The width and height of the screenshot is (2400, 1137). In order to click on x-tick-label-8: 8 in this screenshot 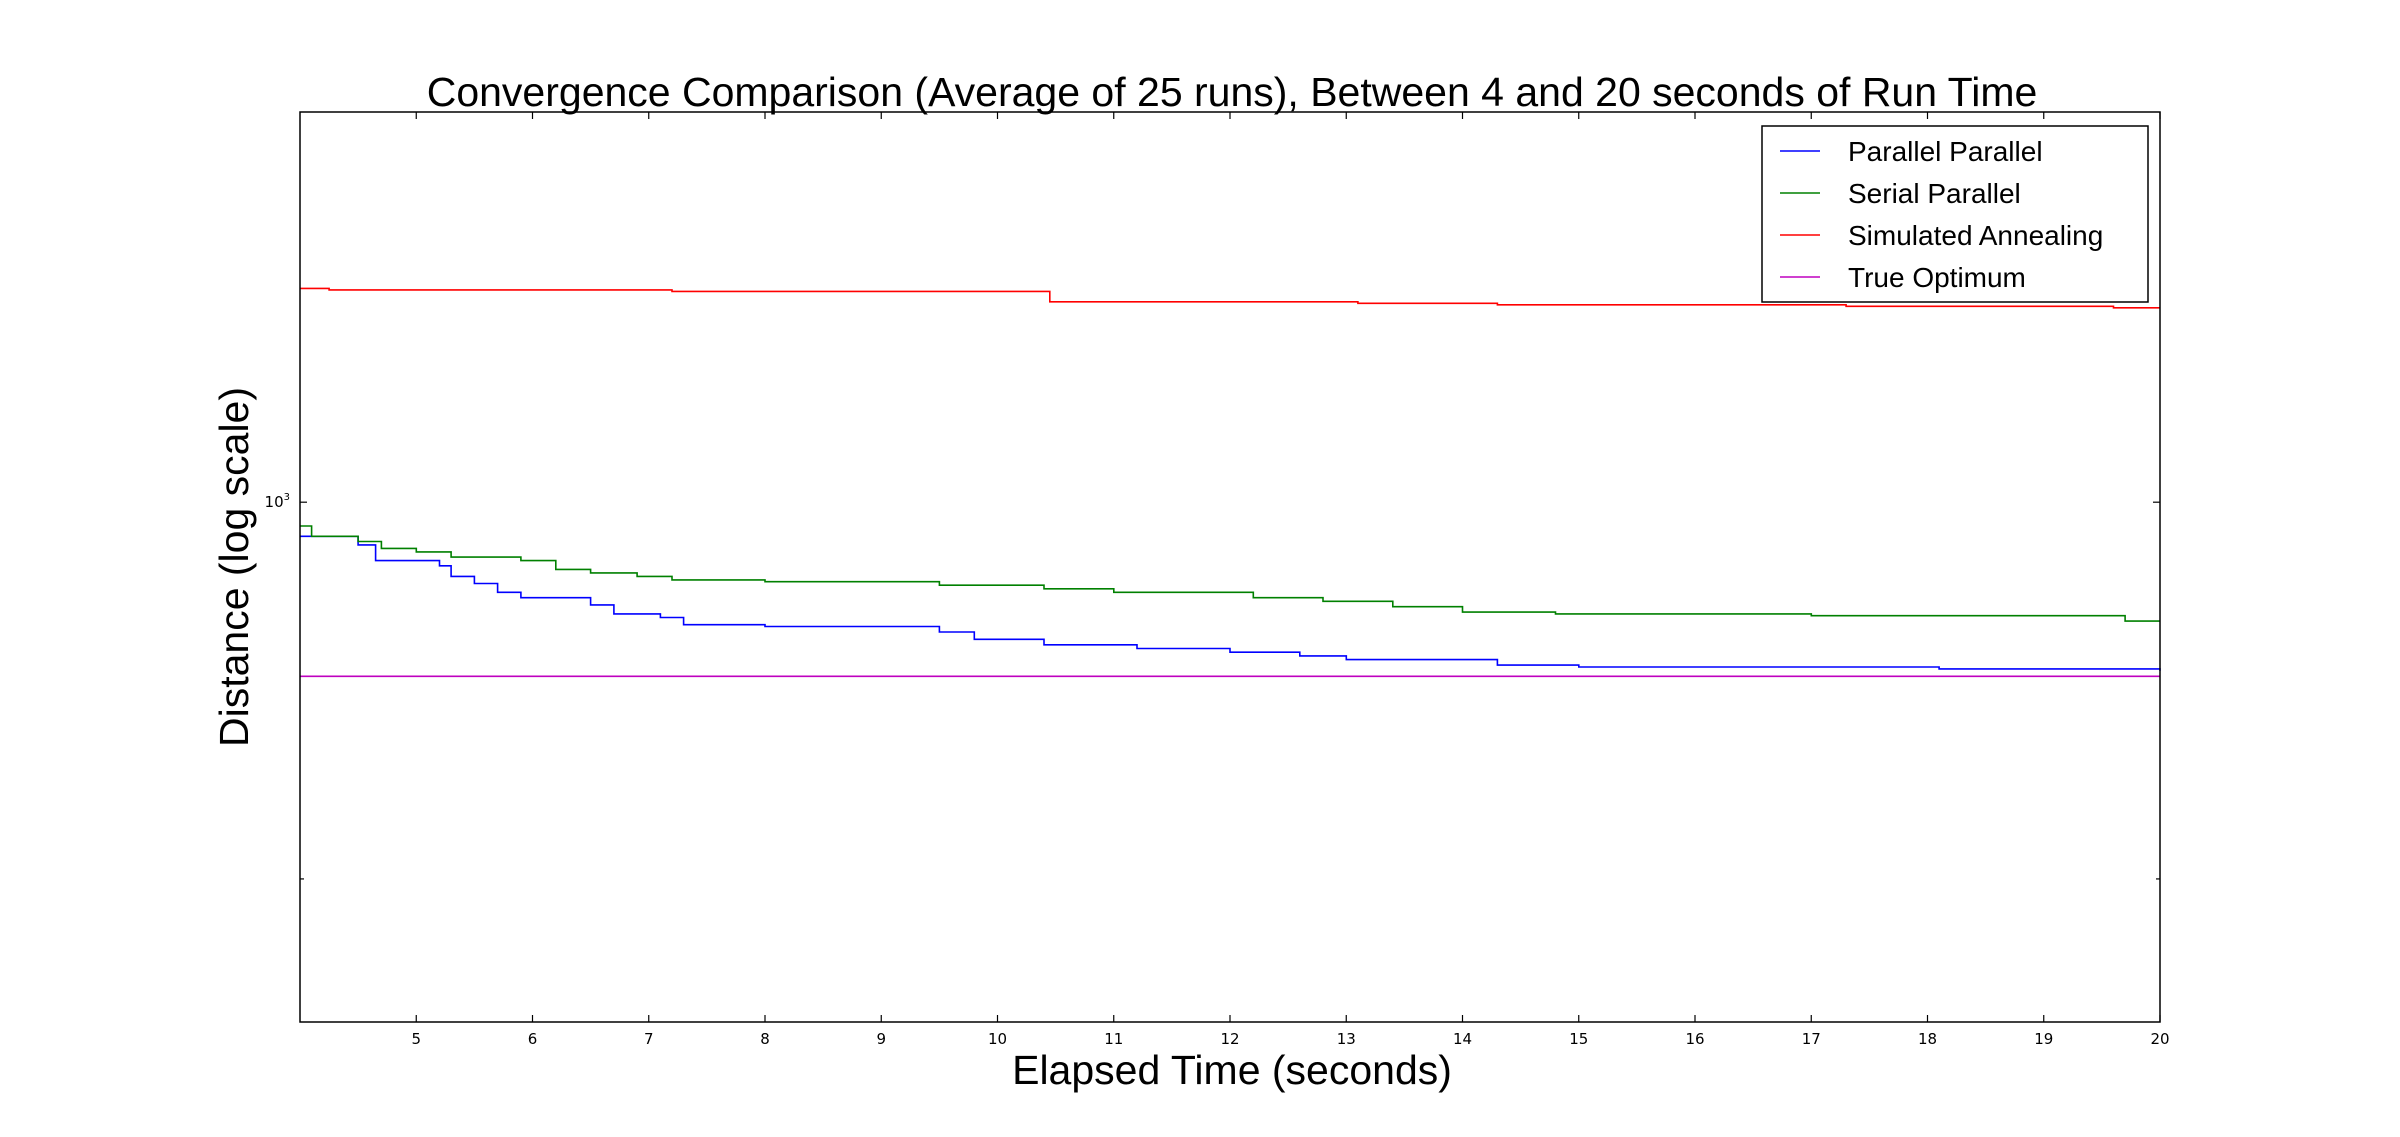, I will do `click(765, 1039)`.